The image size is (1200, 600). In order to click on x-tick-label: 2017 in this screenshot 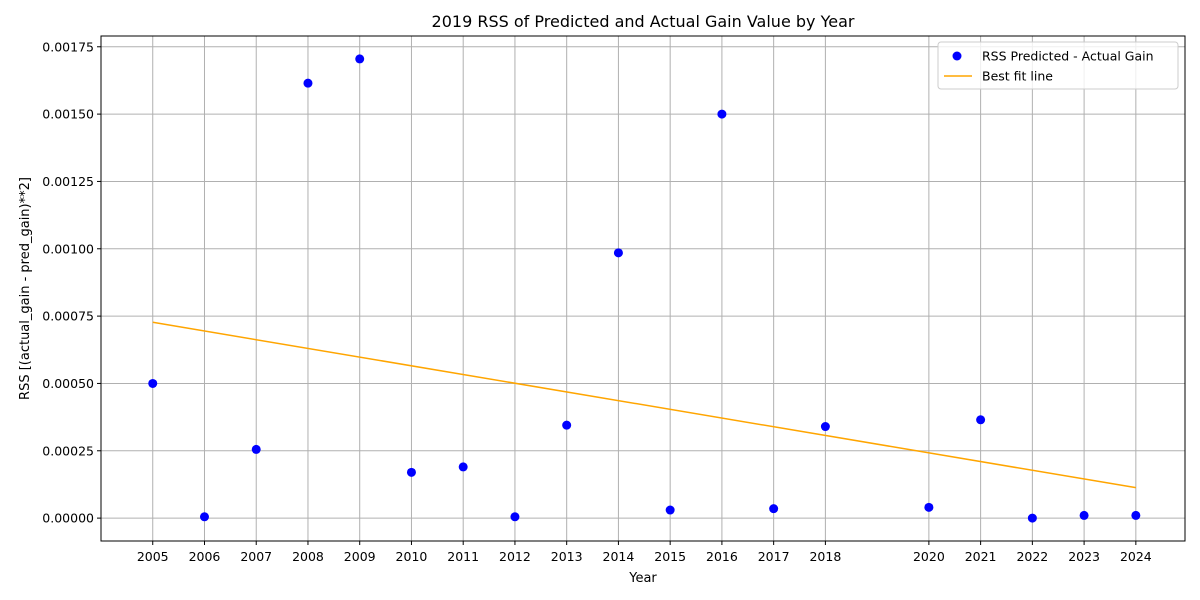, I will do `click(774, 556)`.